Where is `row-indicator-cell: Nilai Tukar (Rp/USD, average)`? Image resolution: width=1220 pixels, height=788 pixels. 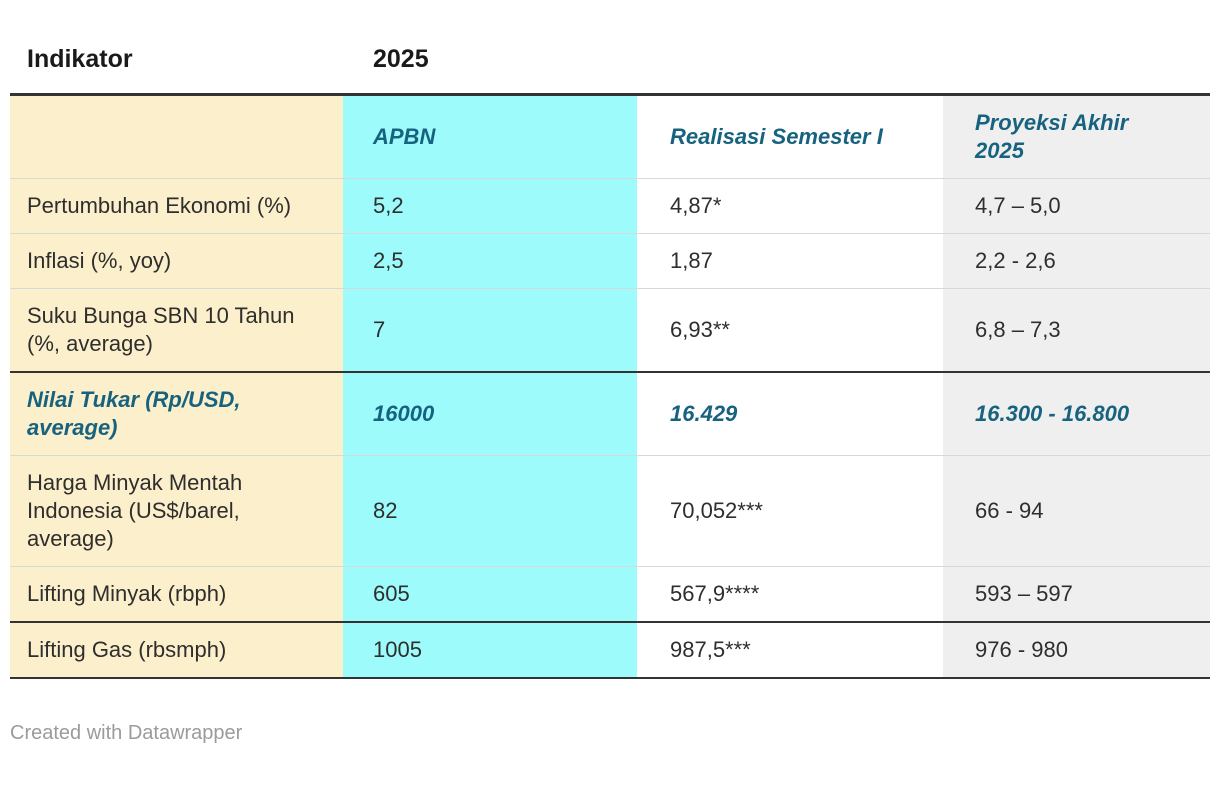
row-indicator-cell: Nilai Tukar (Rp/USD, average) is located at coordinates (176, 413).